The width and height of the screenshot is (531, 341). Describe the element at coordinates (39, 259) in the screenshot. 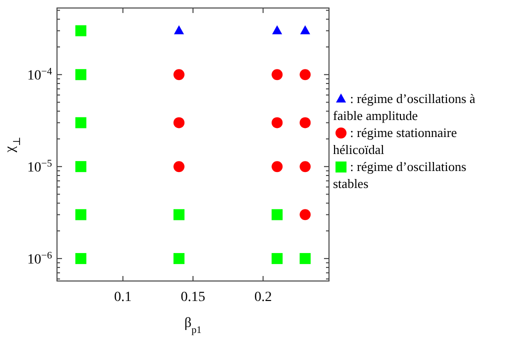

I see `y-tick-label: 10$^{−6}$` at that location.